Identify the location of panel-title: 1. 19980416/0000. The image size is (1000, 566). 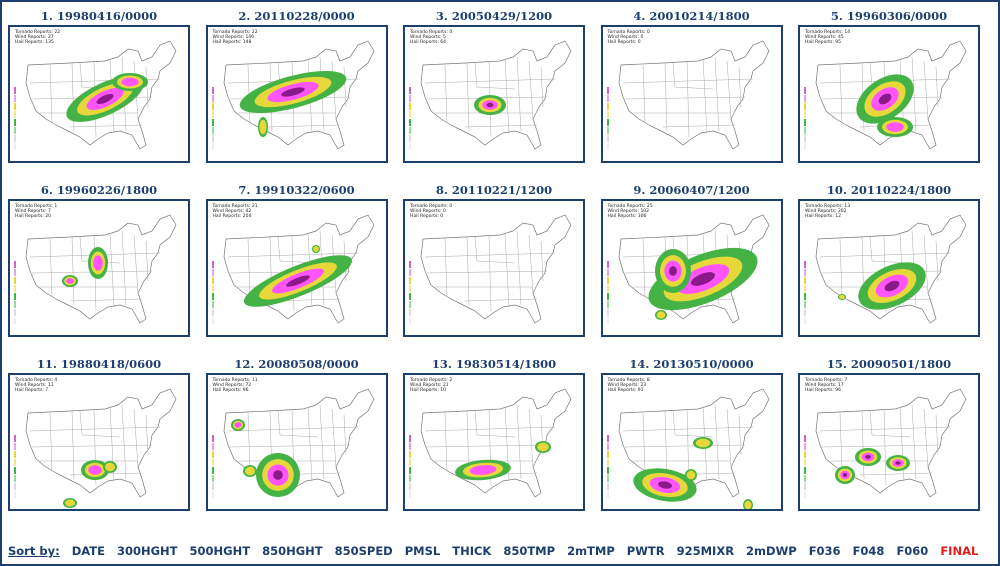
(99, 16).